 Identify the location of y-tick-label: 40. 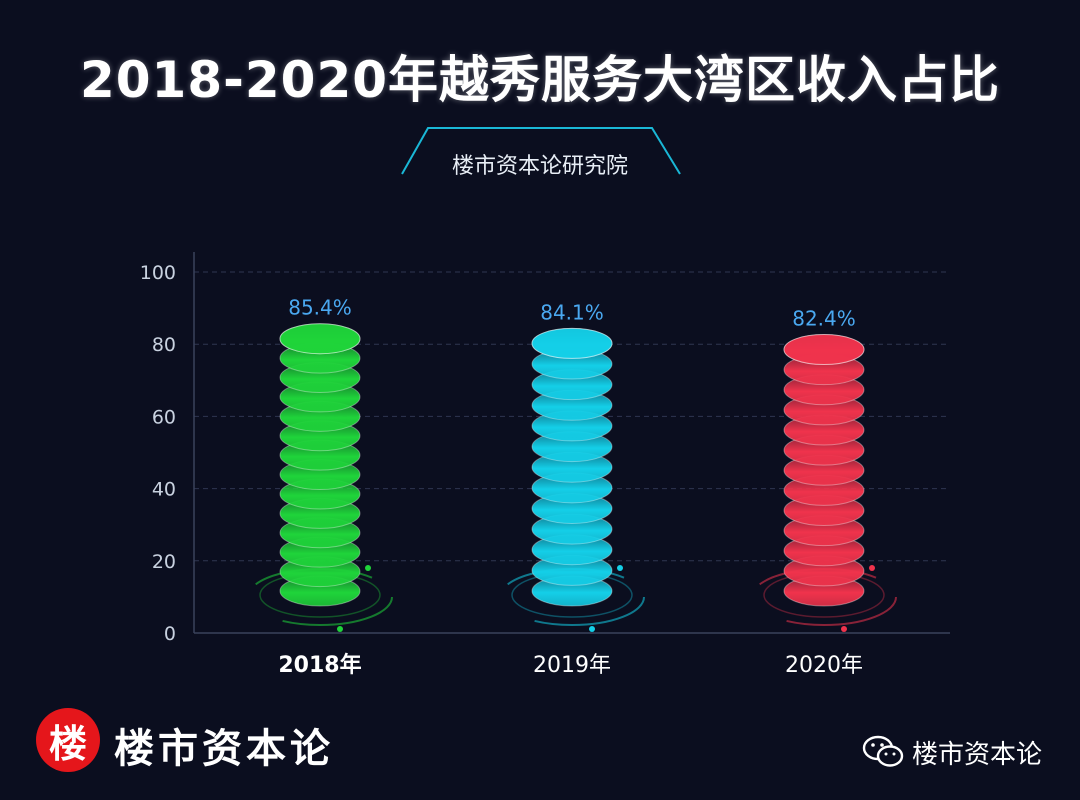
(164, 490).